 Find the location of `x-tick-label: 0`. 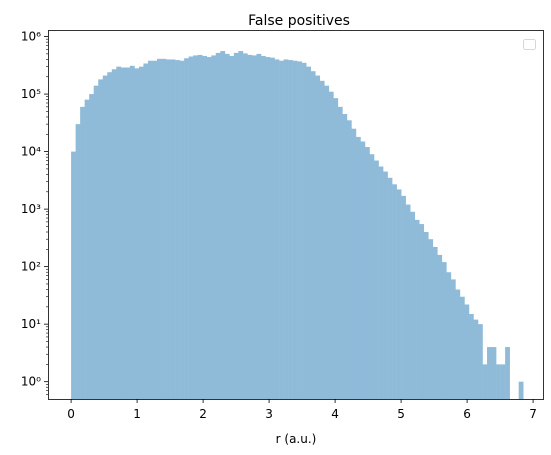

x-tick-label: 0 is located at coordinates (71, 414).